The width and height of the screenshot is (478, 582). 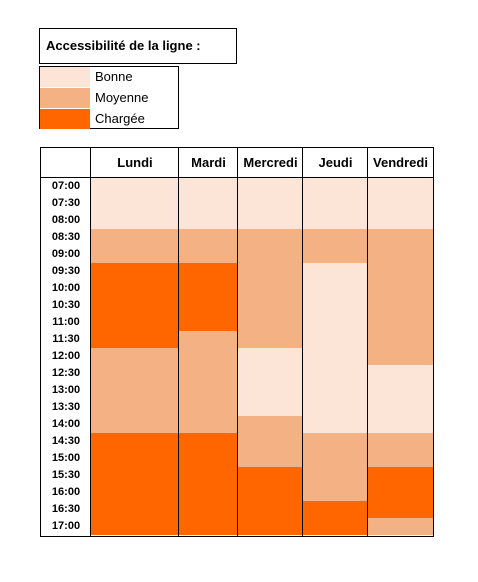 I want to click on time-label: 16:00, so click(x=66, y=492).